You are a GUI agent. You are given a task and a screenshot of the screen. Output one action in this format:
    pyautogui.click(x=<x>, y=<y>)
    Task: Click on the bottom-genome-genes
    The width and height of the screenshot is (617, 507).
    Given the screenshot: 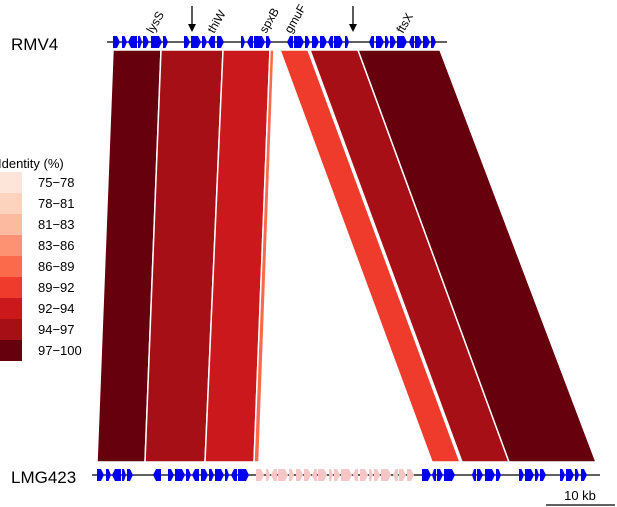 What is the action you would take?
    pyautogui.click(x=342, y=475)
    